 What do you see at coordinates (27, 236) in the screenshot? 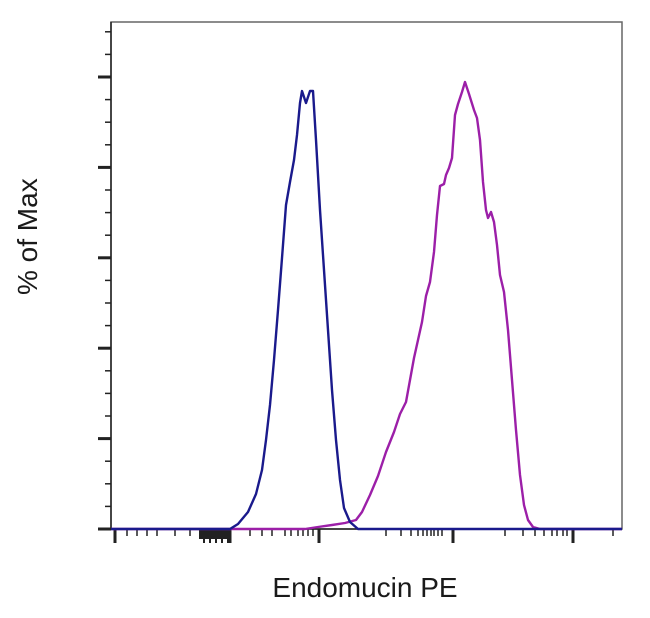
I see `y-axis-label: % of Max` at bounding box center [27, 236].